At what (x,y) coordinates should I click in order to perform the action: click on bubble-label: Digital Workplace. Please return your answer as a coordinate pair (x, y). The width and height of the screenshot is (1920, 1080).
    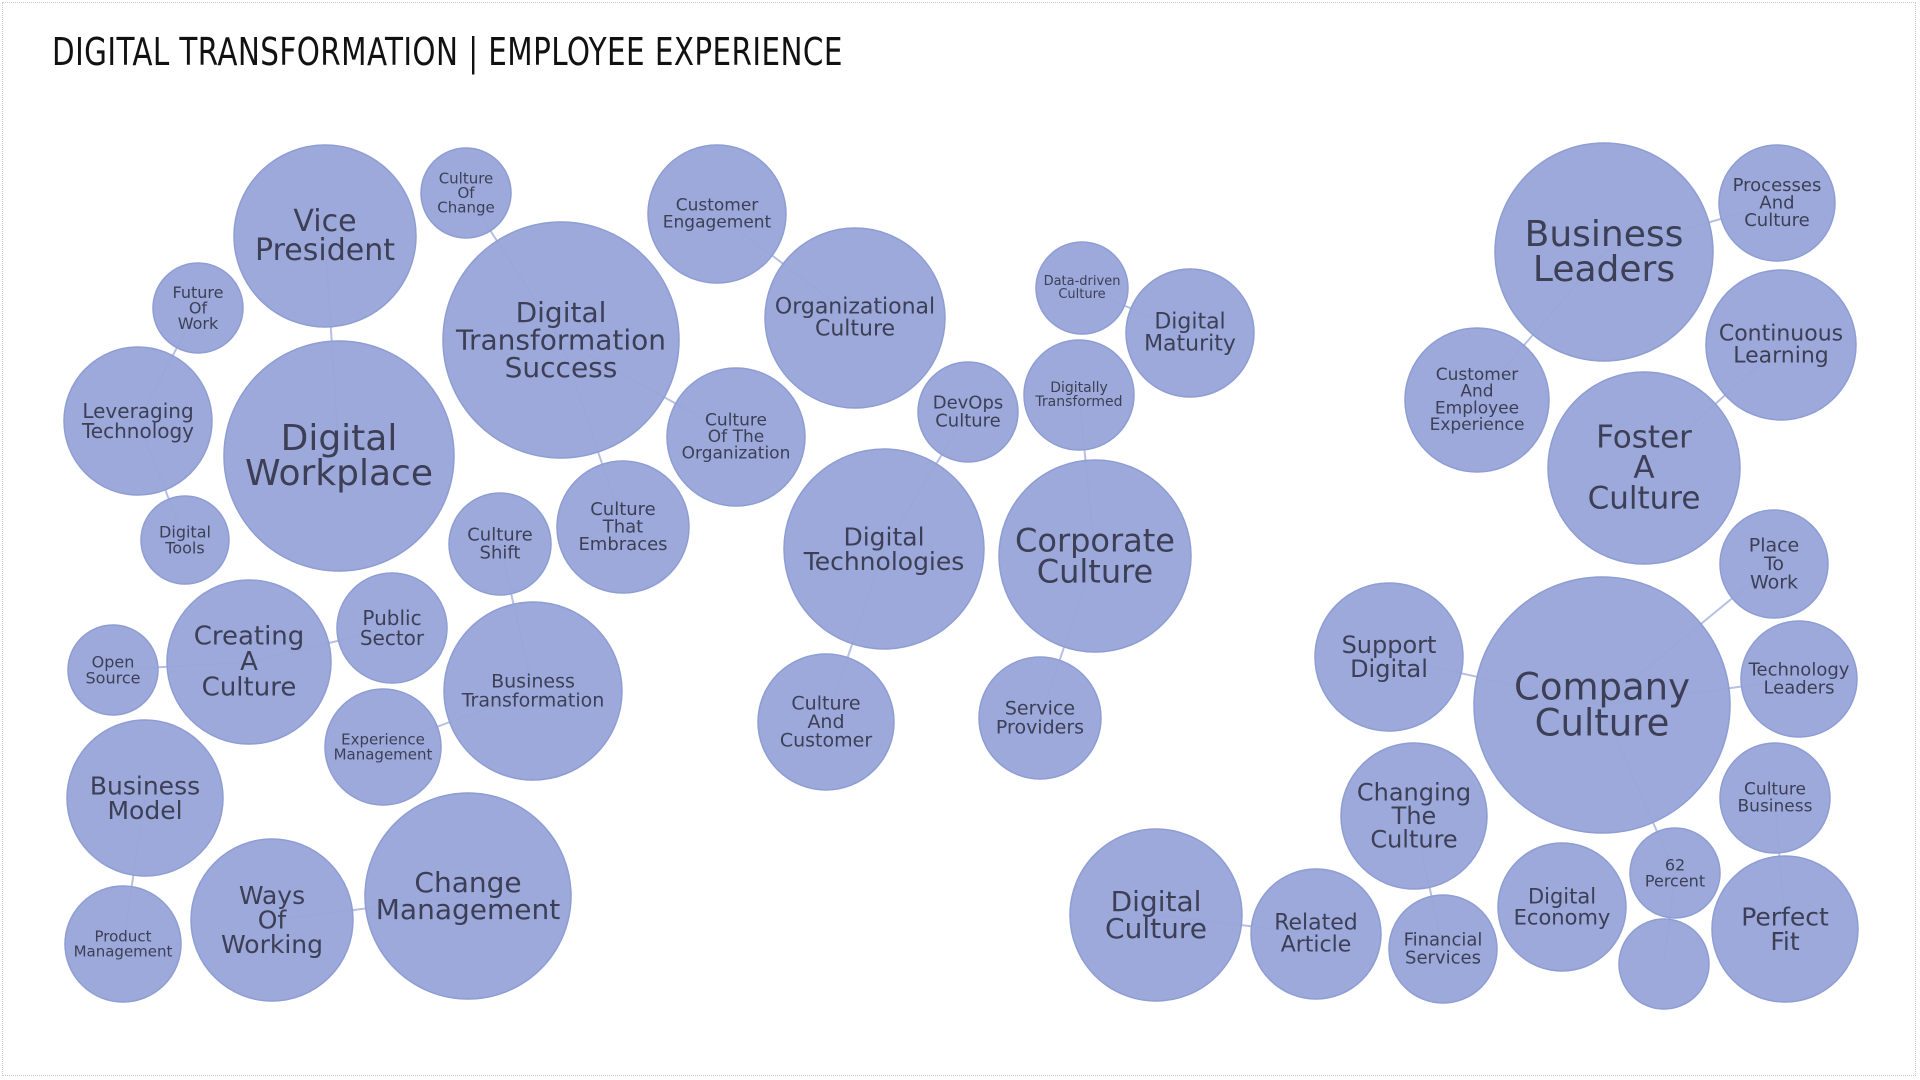
    Looking at the image, I should click on (339, 456).